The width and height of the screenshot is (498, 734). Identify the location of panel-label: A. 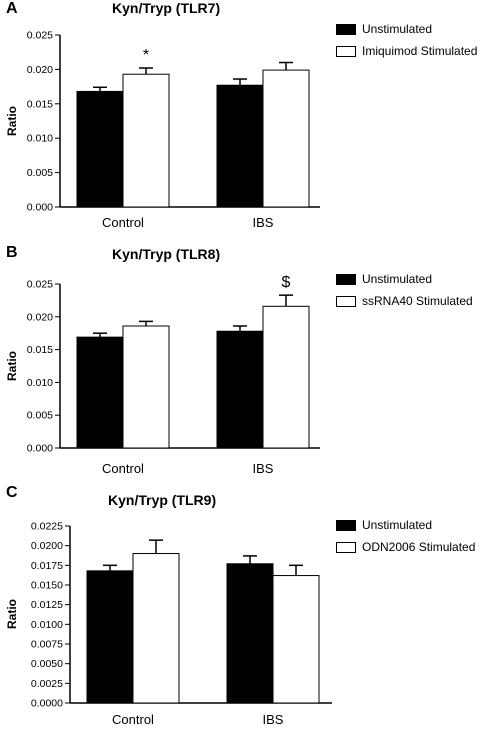
(12, 8).